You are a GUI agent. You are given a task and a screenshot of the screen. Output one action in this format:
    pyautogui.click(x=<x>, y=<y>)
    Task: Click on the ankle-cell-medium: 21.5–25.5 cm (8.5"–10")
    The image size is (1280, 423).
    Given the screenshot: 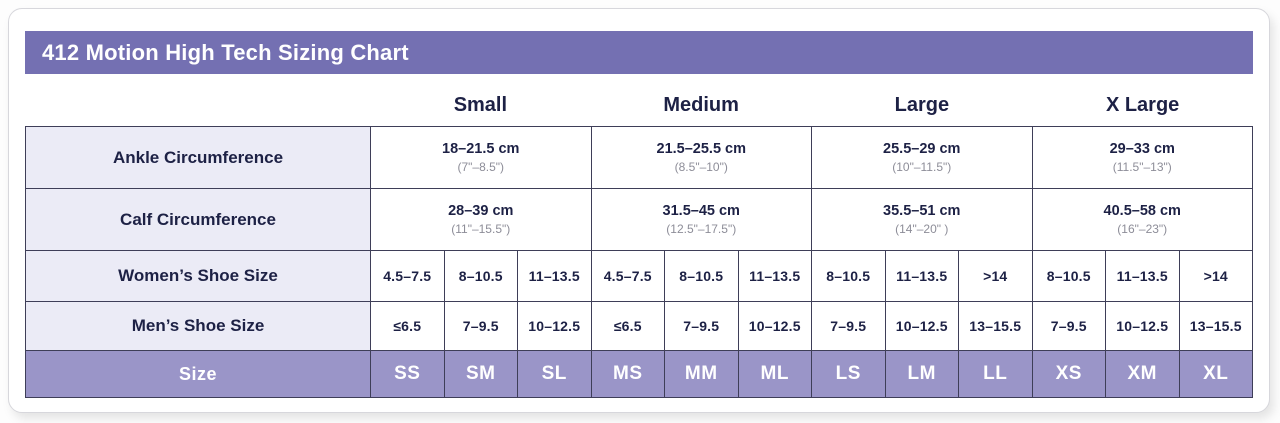 What is the action you would take?
    pyautogui.click(x=701, y=157)
    